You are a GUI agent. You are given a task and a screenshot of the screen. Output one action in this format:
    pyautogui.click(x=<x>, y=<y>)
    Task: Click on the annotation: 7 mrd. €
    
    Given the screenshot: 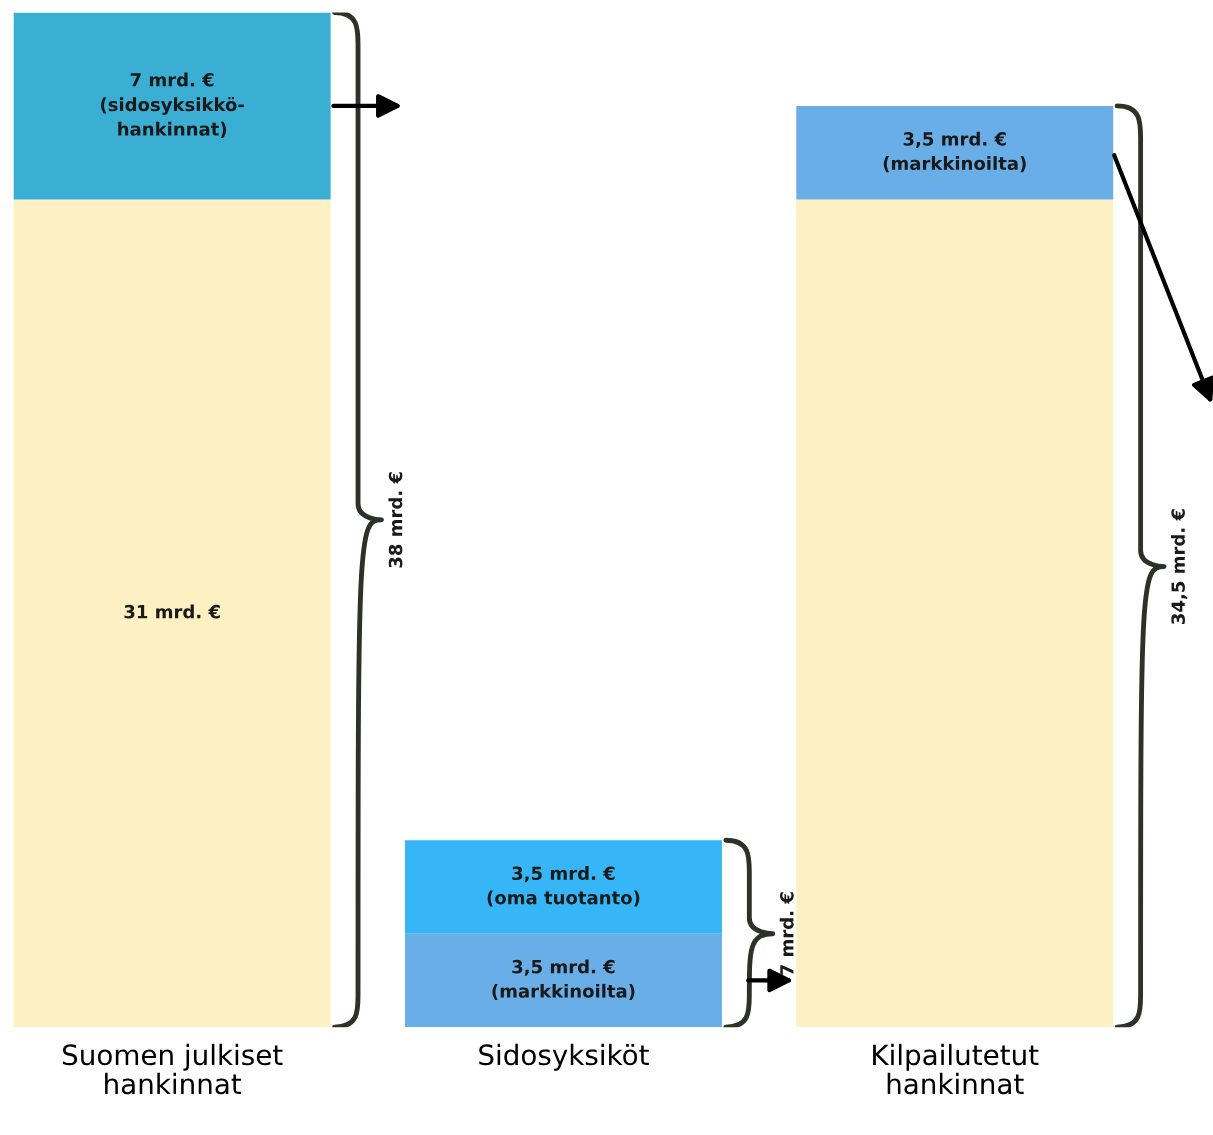 What is the action you would take?
    pyautogui.click(x=786, y=934)
    